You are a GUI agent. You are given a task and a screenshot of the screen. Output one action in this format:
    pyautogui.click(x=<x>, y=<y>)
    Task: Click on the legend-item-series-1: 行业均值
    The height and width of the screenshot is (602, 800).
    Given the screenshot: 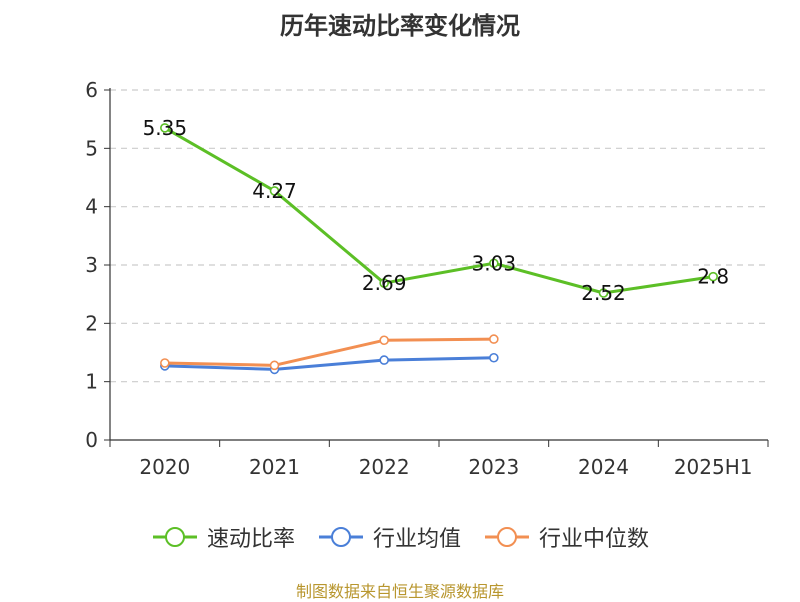 What is the action you would take?
    pyautogui.click(x=389, y=537)
    